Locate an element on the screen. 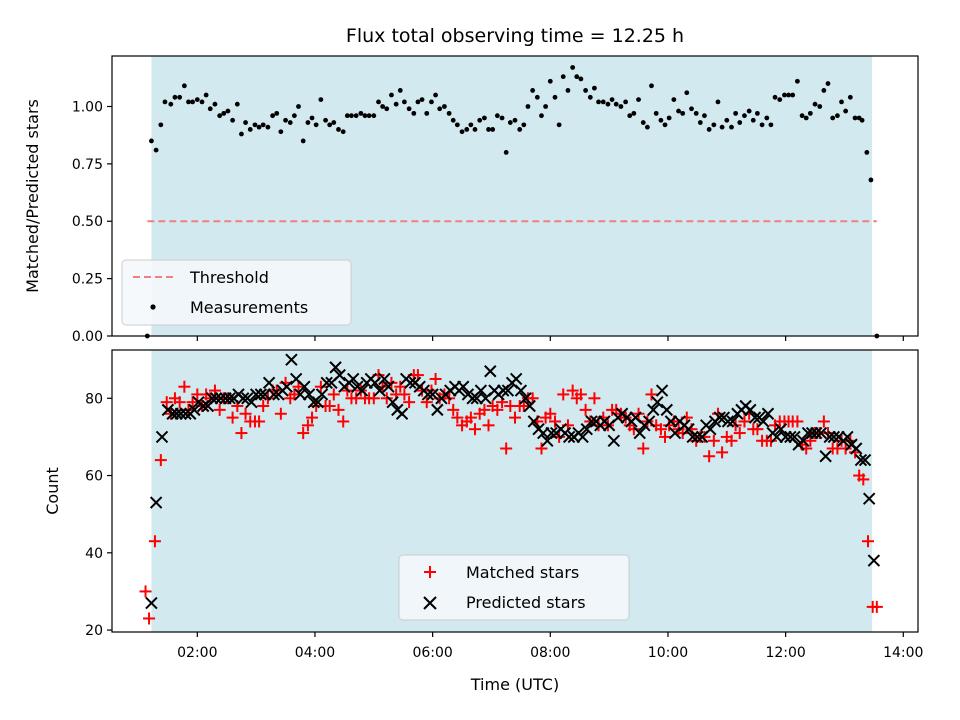  bottom-x-tick-label: 12:00 is located at coordinates (785, 653).